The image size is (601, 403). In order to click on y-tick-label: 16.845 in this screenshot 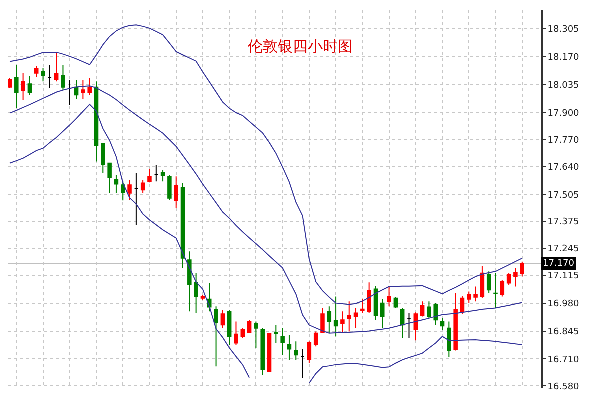, I will do `click(564, 332)`.